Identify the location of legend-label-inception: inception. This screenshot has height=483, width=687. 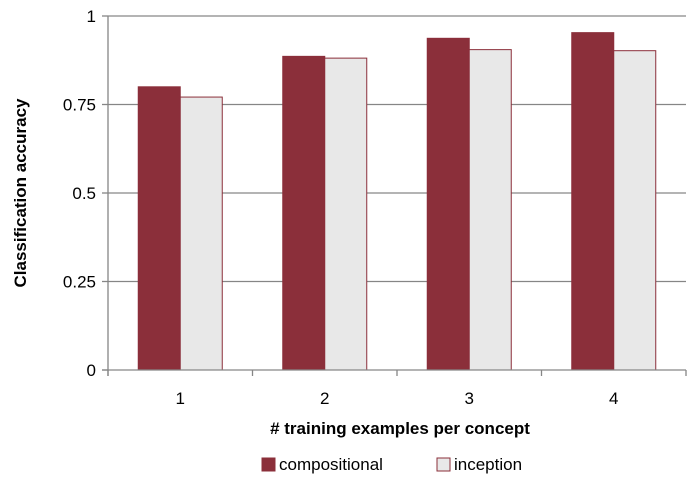
(488, 464).